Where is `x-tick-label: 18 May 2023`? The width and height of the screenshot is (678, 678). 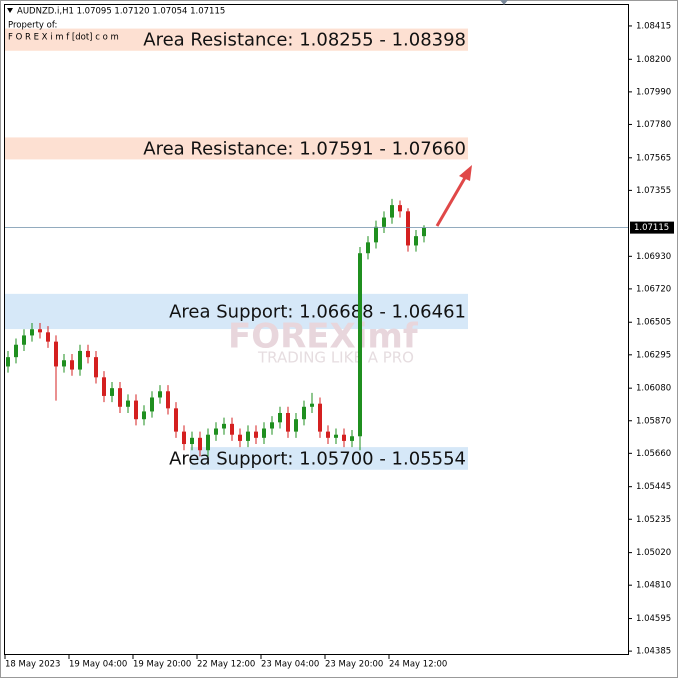
x-tick-label: 18 May 2023 is located at coordinates (32, 665).